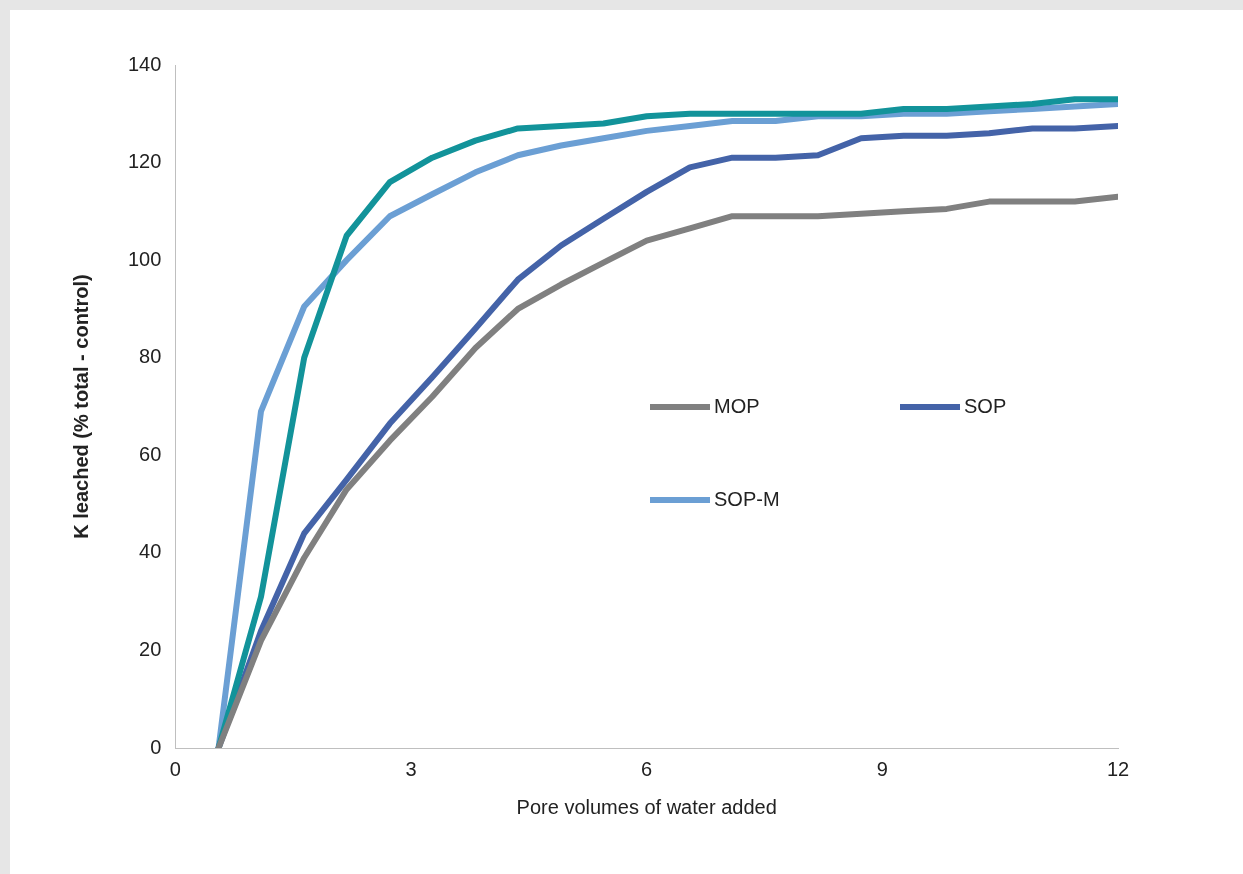 The width and height of the screenshot is (1243, 874). What do you see at coordinates (646, 806) in the screenshot?
I see `x-axis-title: Pore volumes of water added` at bounding box center [646, 806].